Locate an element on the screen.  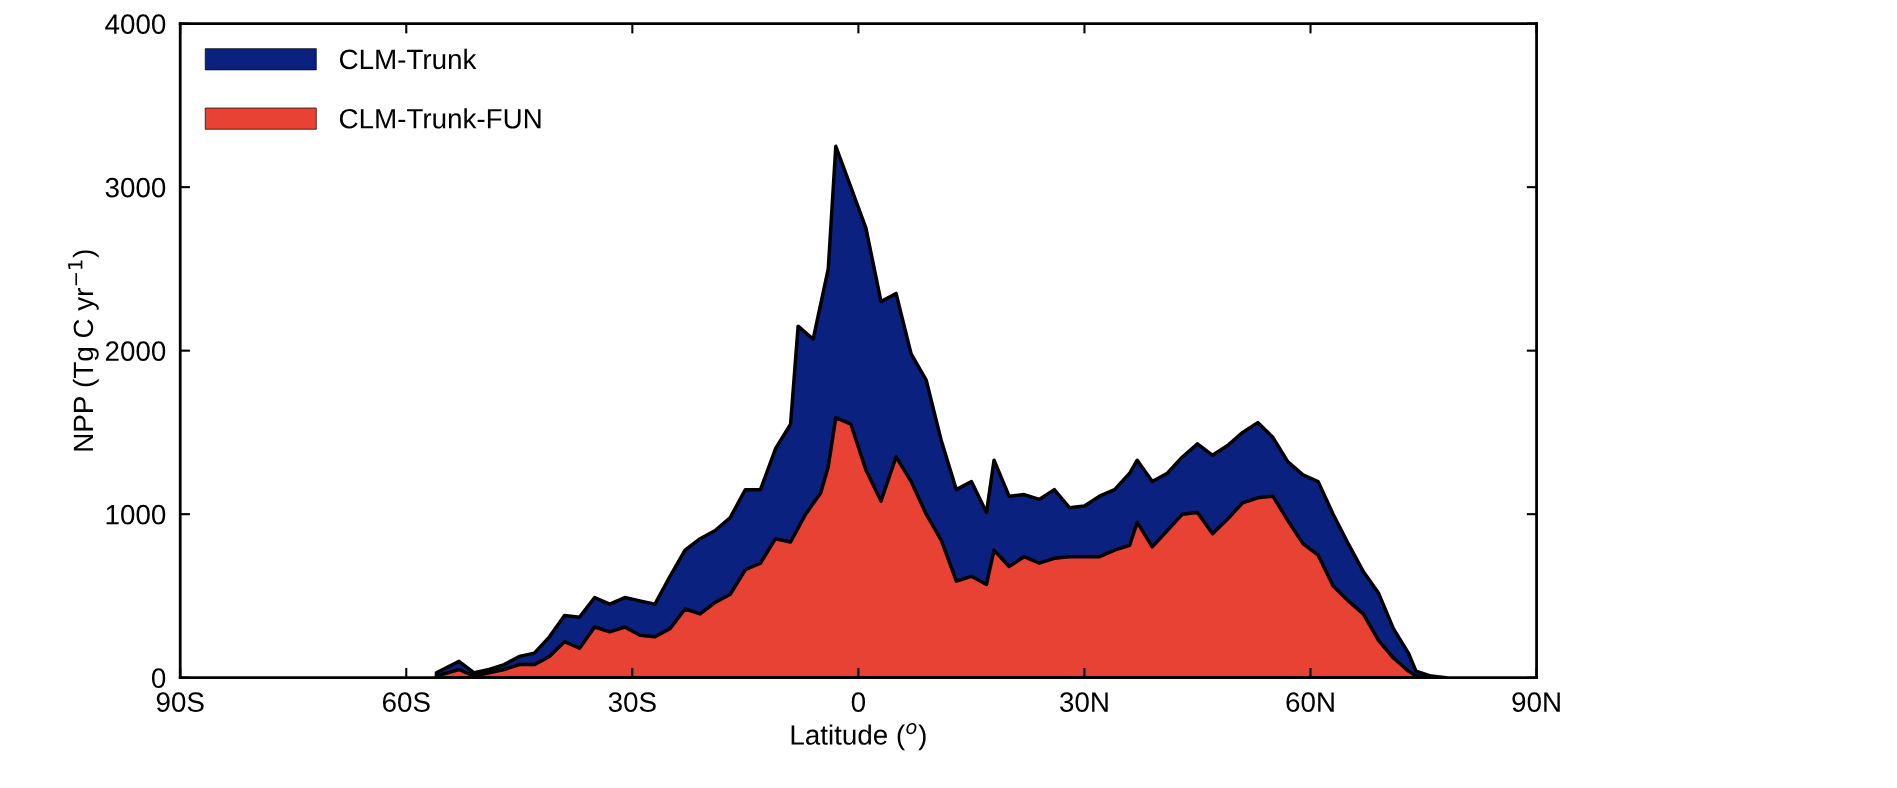
x-tick-label: 90N is located at coordinates (1536, 702).